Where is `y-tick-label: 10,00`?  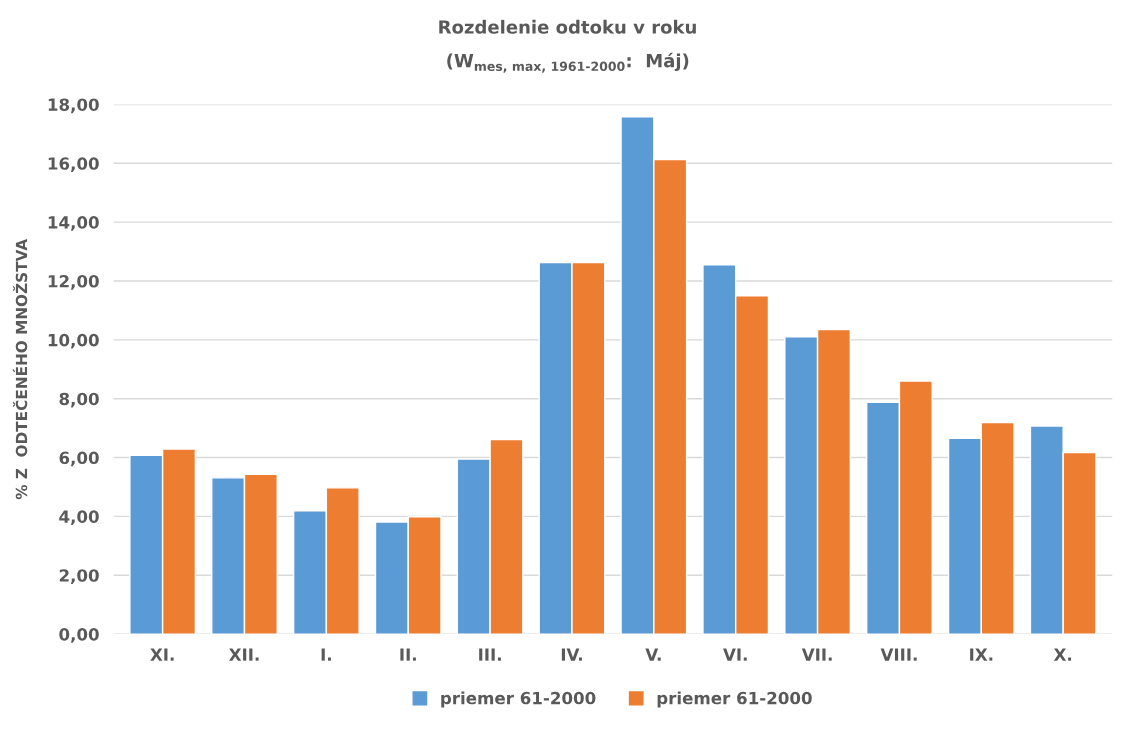
y-tick-label: 10,00 is located at coordinates (73, 341).